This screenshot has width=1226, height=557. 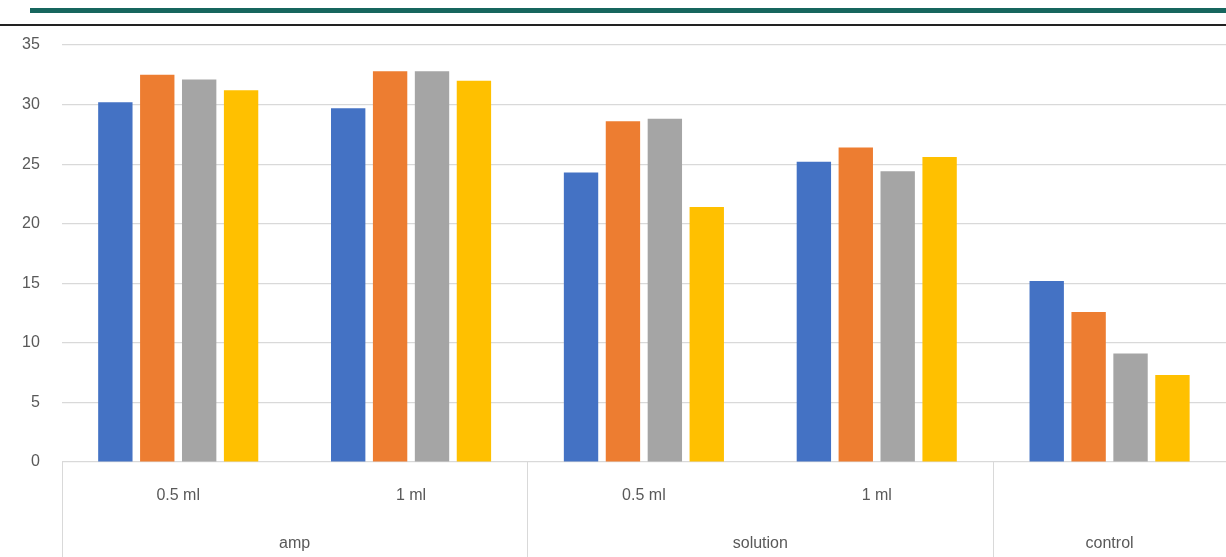 I want to click on y-tick-label: 0, so click(x=35, y=461).